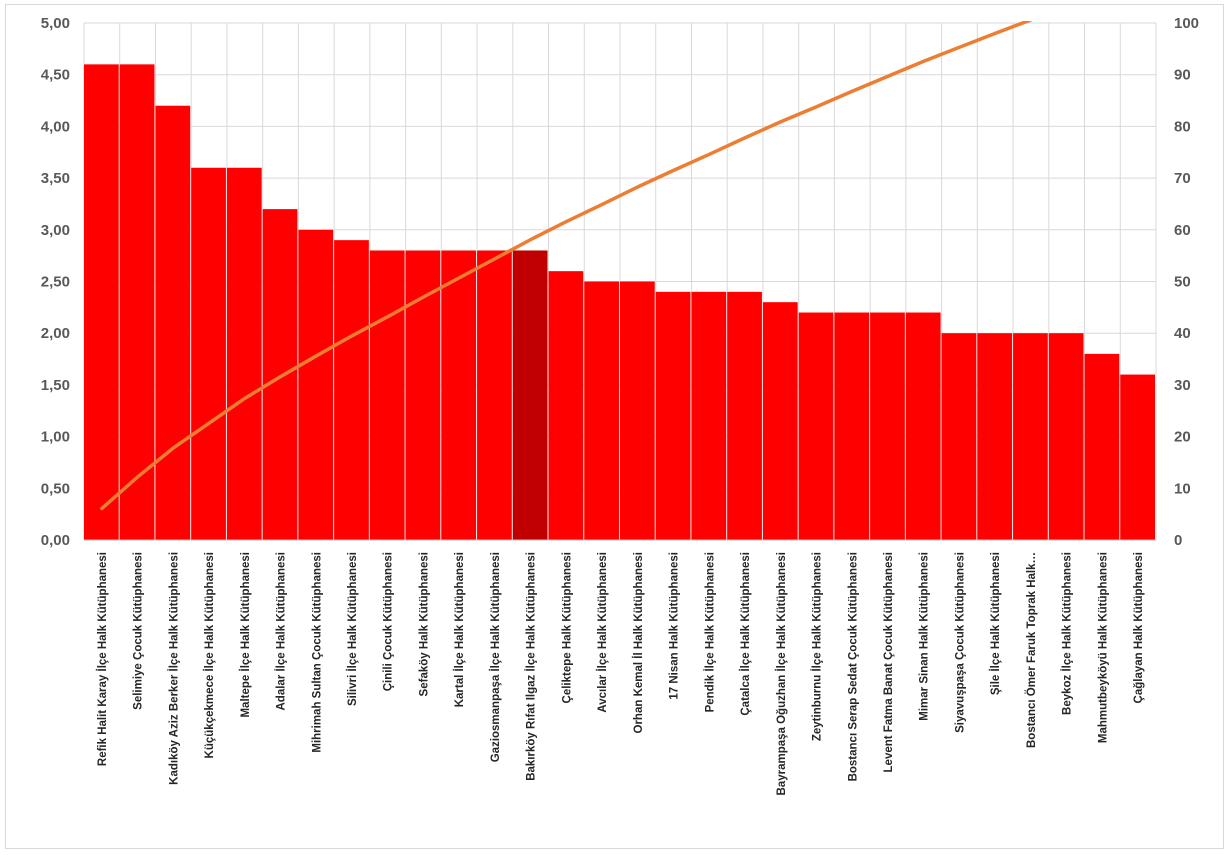 The width and height of the screenshot is (1229, 855). Describe the element at coordinates (925, 636) in the screenshot. I see `category-label: Mimar Sinan Halk Kütüphanesi` at that location.